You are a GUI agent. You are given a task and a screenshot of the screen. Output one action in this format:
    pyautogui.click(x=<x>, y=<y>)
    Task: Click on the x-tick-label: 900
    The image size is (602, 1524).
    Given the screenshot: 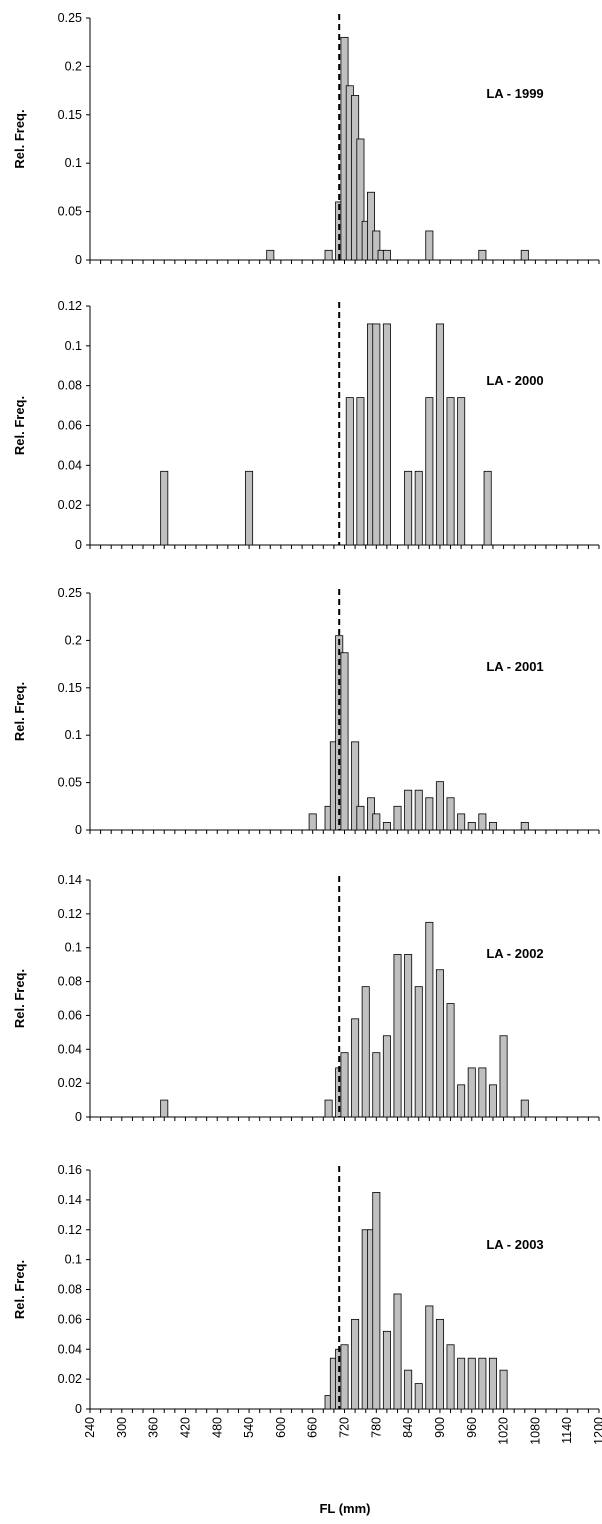 What is the action you would take?
    pyautogui.click(x=440, y=1427)
    